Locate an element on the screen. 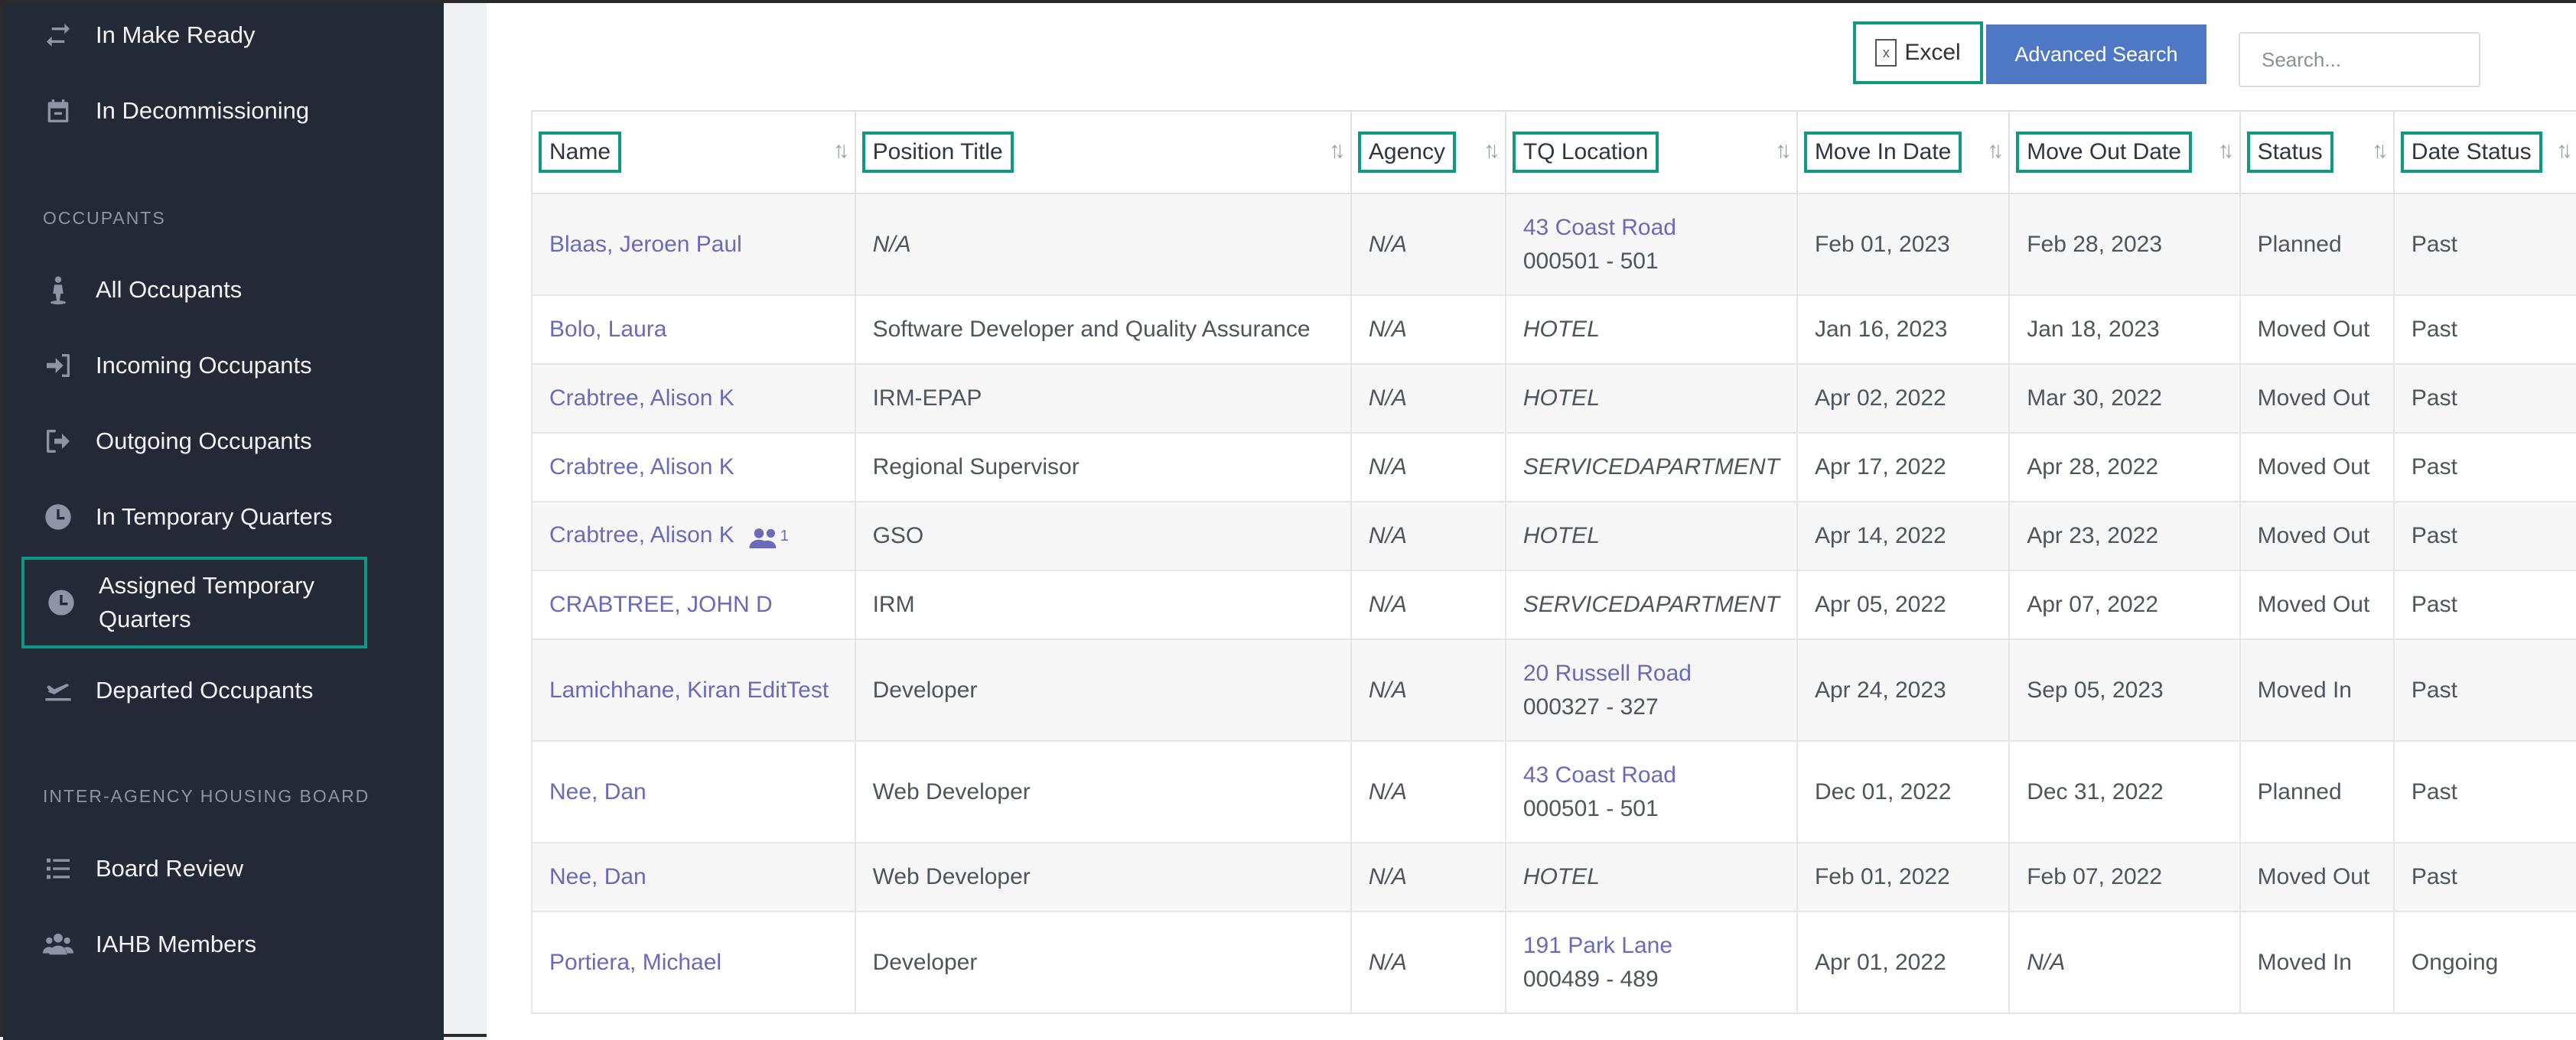 The width and height of the screenshot is (2576, 1040). advanced-search-button: Advanced Search is located at coordinates (2096, 54).